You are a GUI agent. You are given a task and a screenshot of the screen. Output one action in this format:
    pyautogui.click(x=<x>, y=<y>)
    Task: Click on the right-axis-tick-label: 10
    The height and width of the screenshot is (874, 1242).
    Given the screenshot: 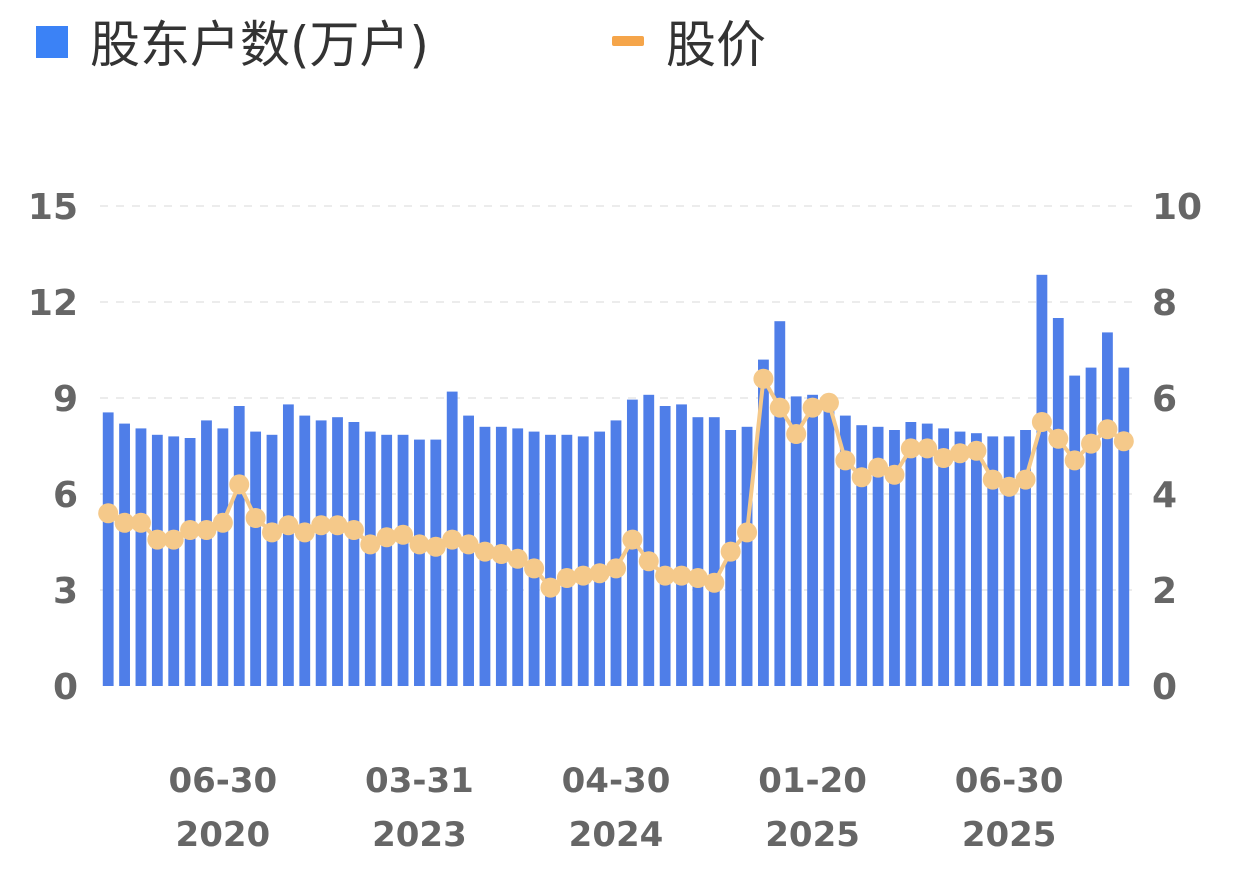 What is the action you would take?
    pyautogui.click(x=1177, y=207)
    